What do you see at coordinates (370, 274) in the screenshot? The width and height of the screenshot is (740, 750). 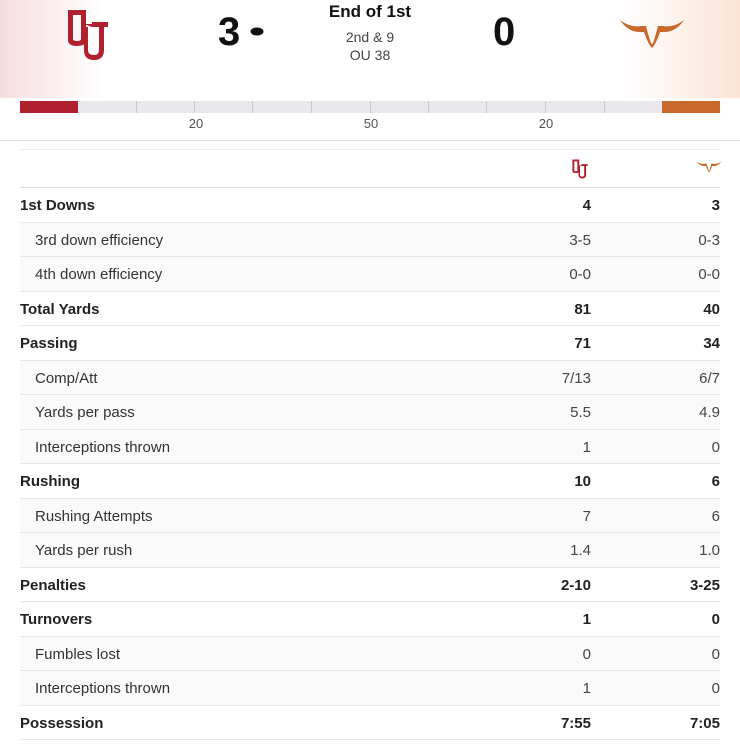 I see `stat-row: 4th down efficiency 0-0 0-0` at bounding box center [370, 274].